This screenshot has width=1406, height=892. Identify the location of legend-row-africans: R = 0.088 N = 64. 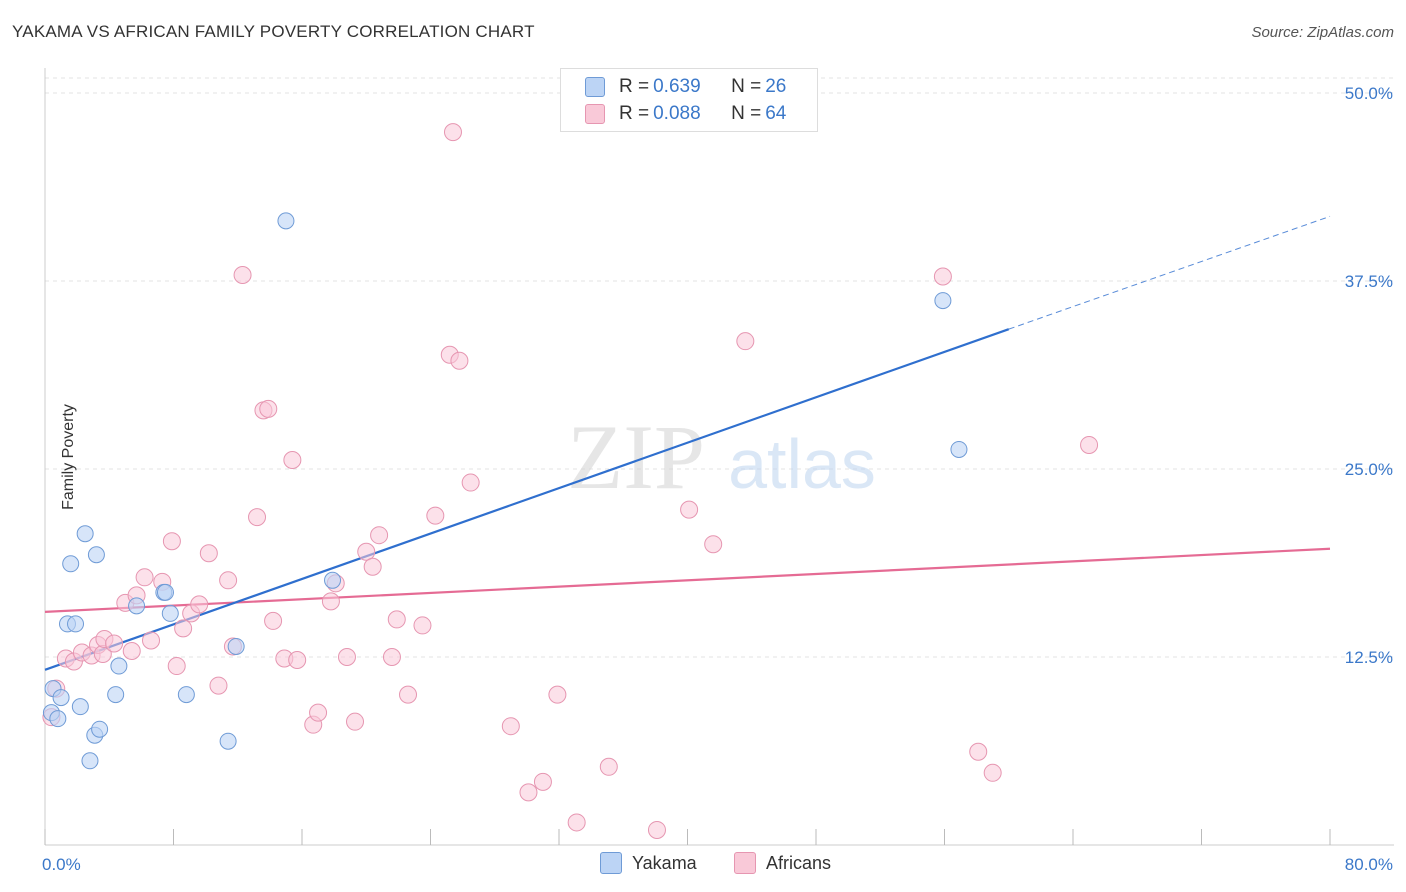
(685, 114).